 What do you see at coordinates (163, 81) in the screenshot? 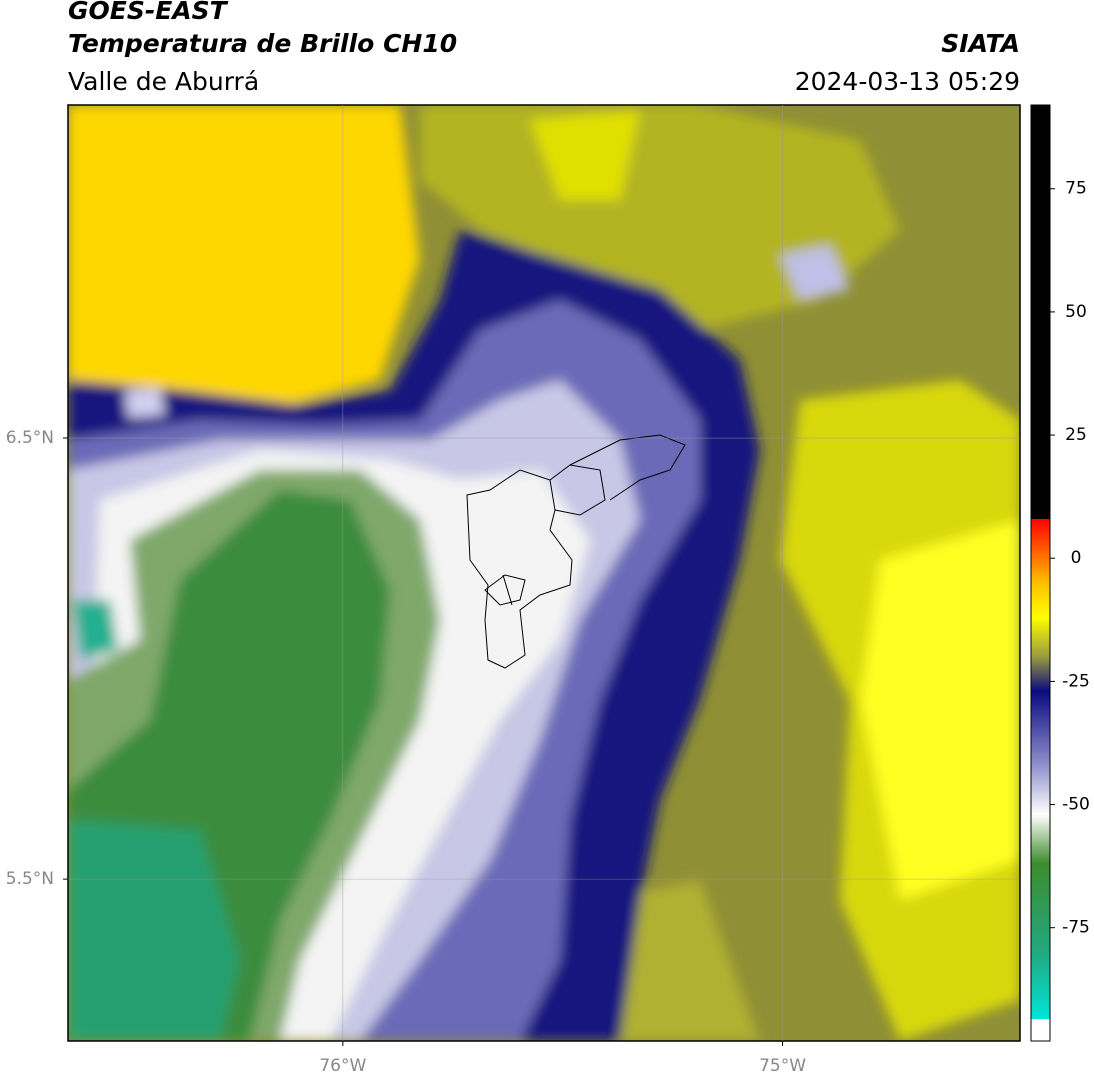
I see `region: Valle de Aburrá` at bounding box center [163, 81].